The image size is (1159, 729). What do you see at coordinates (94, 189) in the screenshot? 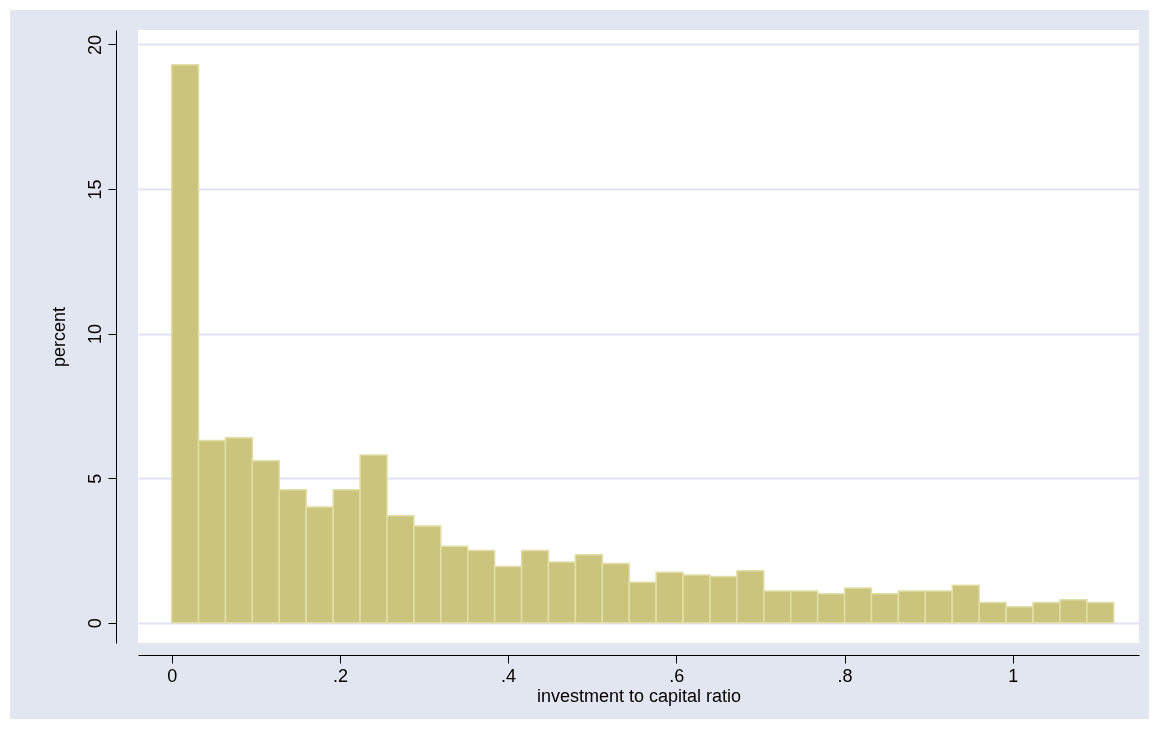
I see `y-tick-label: 15` at bounding box center [94, 189].